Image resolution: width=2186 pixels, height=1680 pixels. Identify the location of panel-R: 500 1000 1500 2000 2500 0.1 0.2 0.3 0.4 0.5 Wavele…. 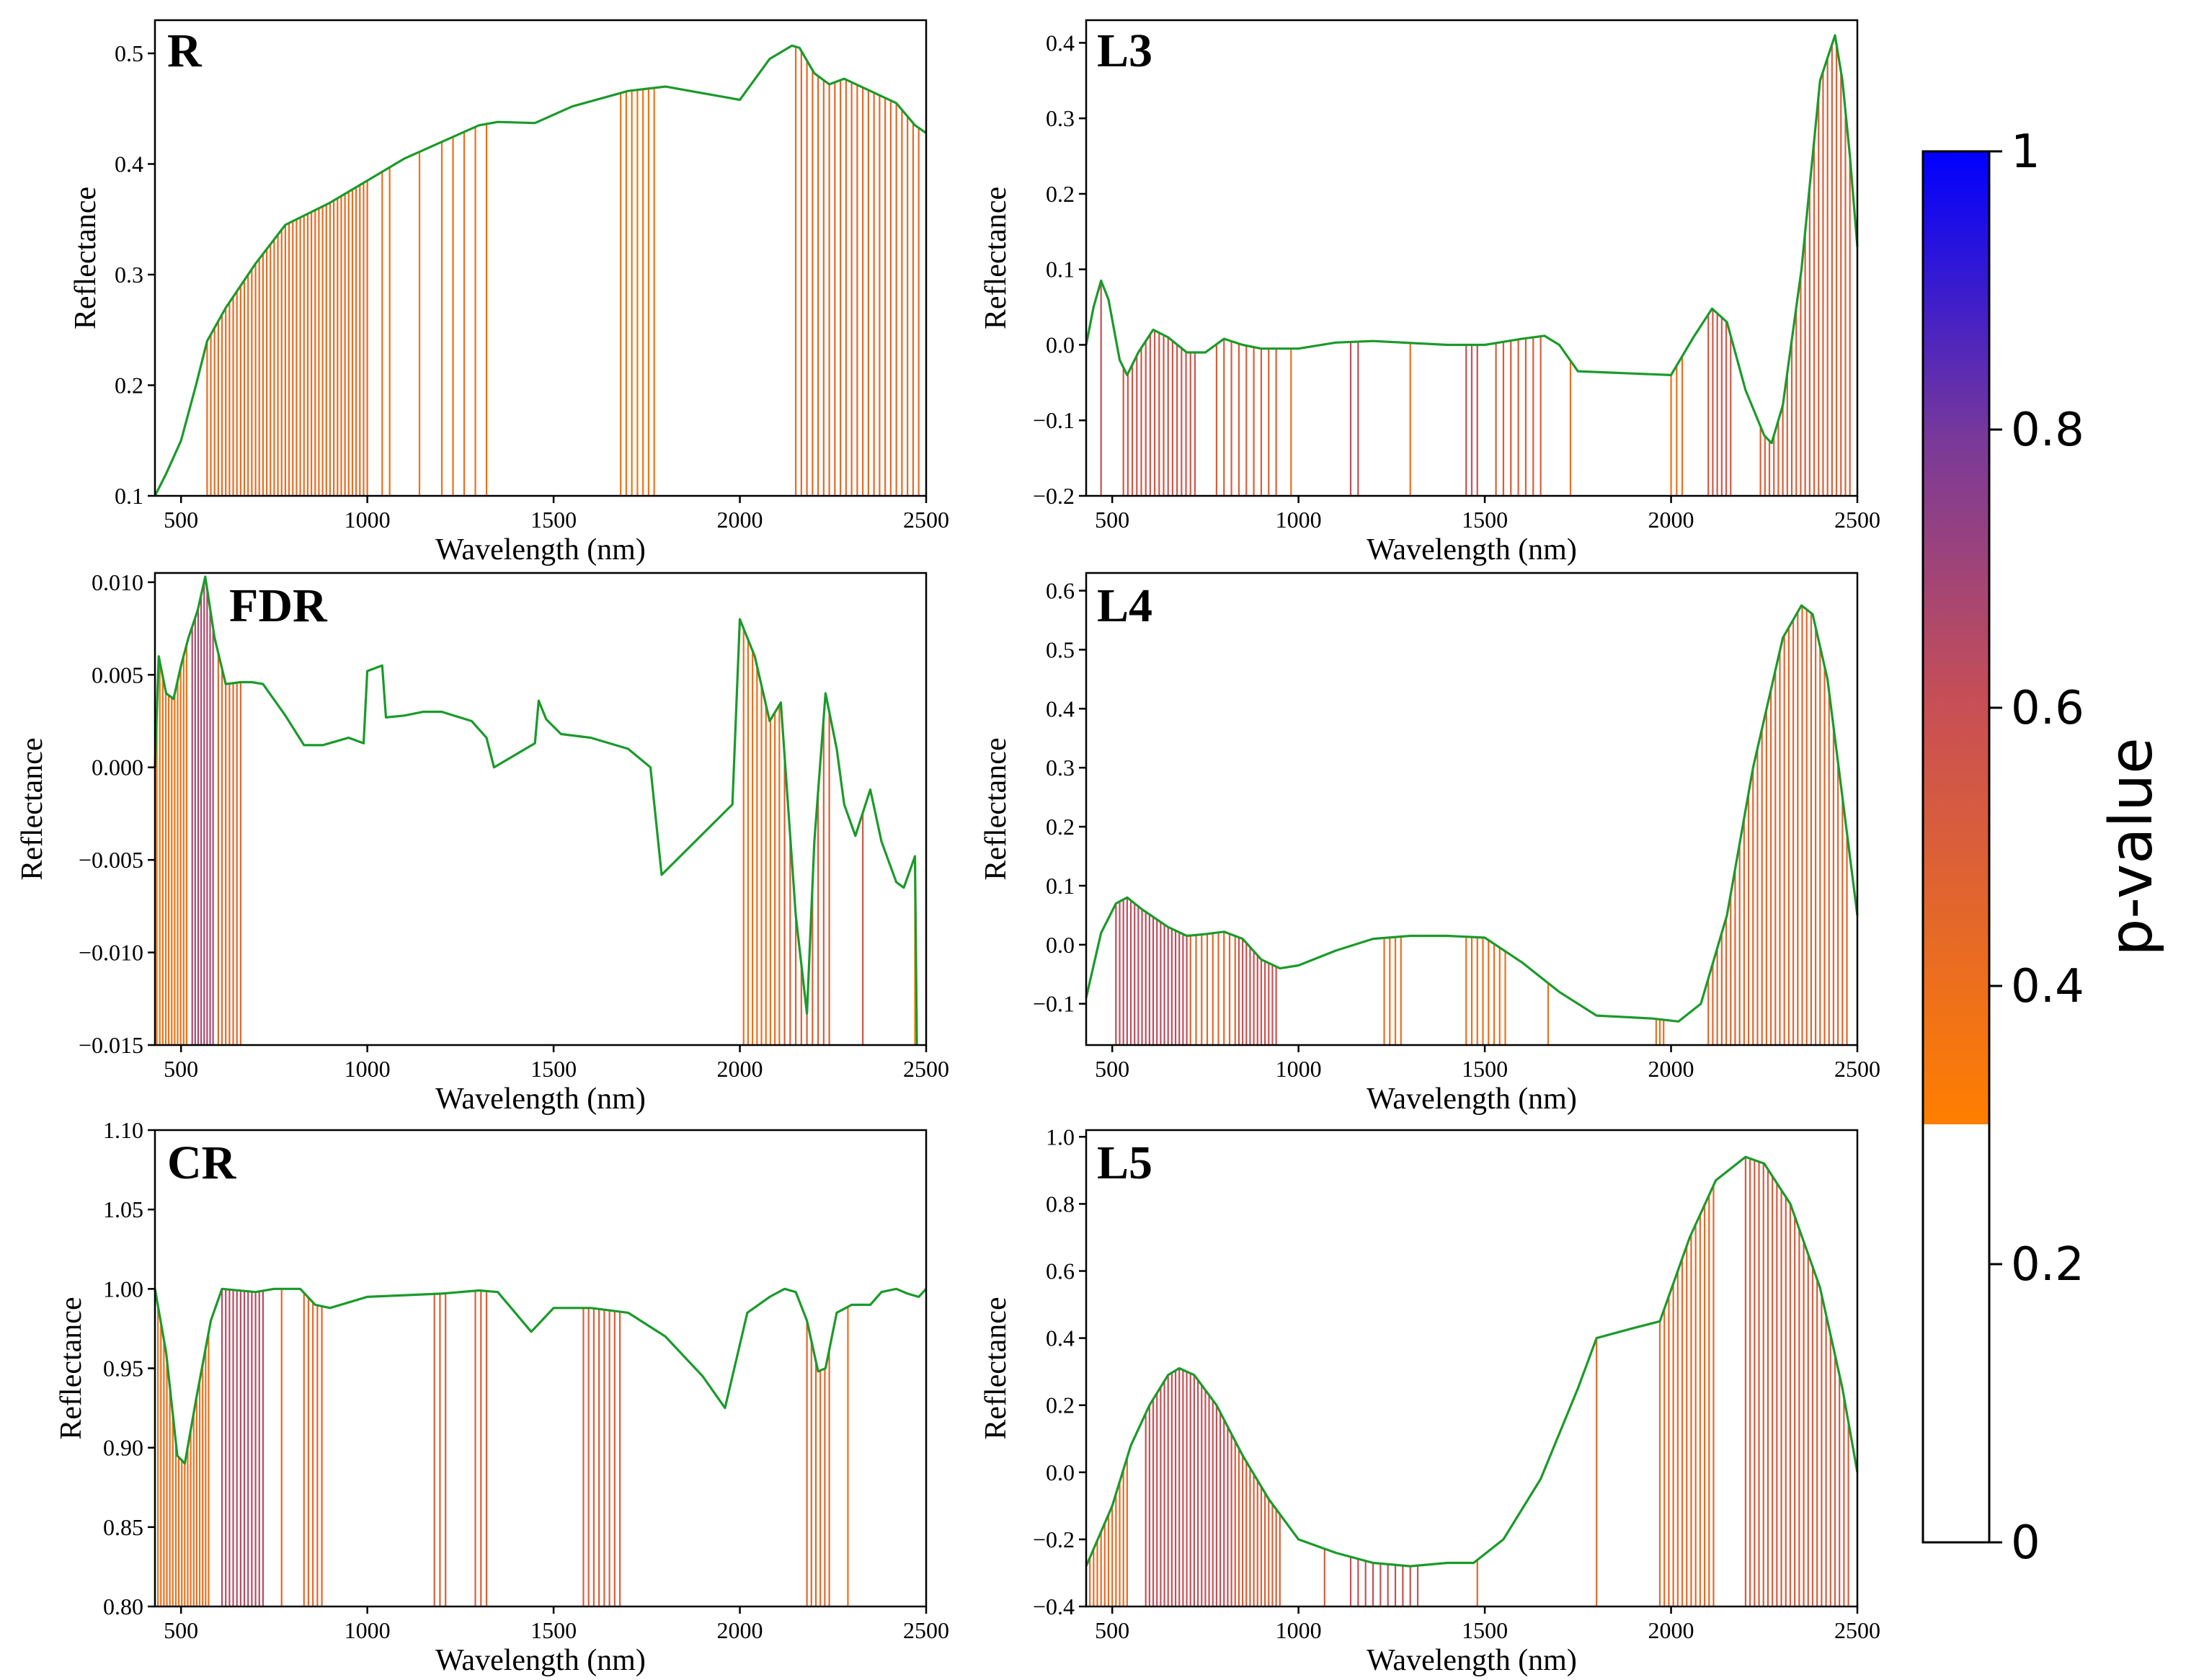
(509, 292).